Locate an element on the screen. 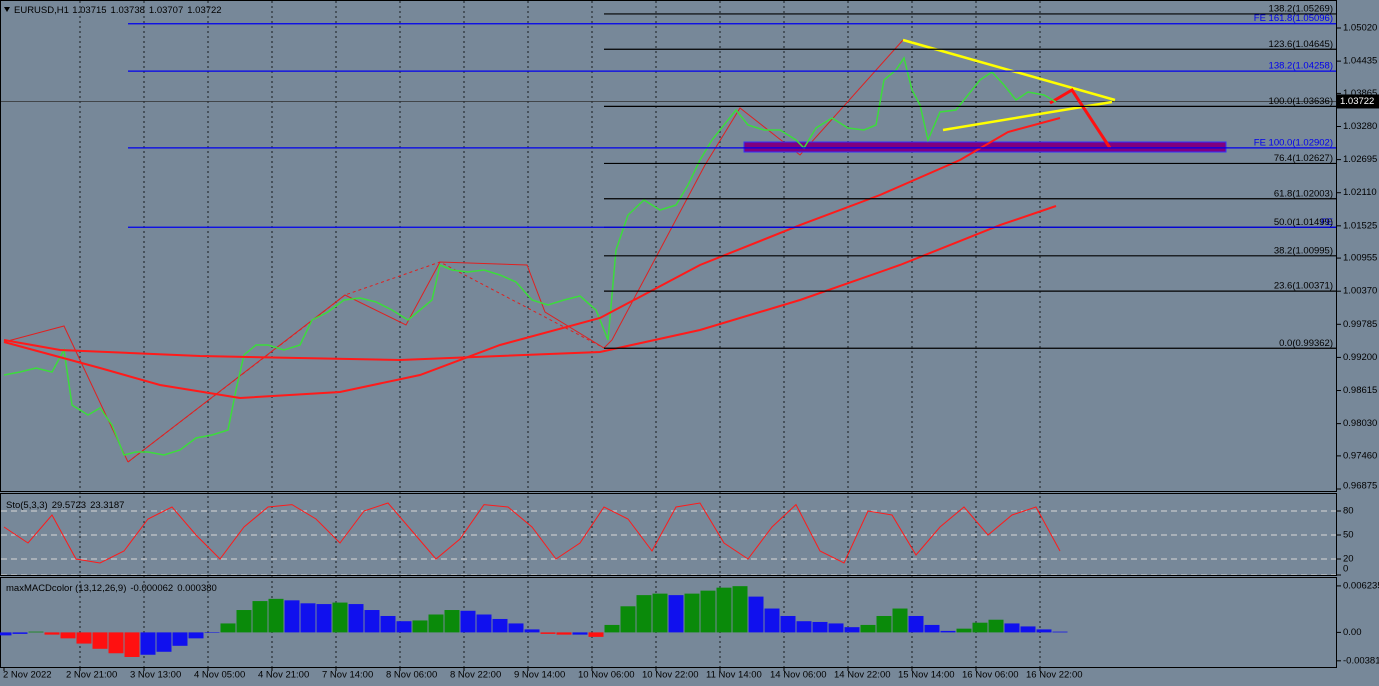  y-tick-label: 0.97460 is located at coordinates (1360, 455).